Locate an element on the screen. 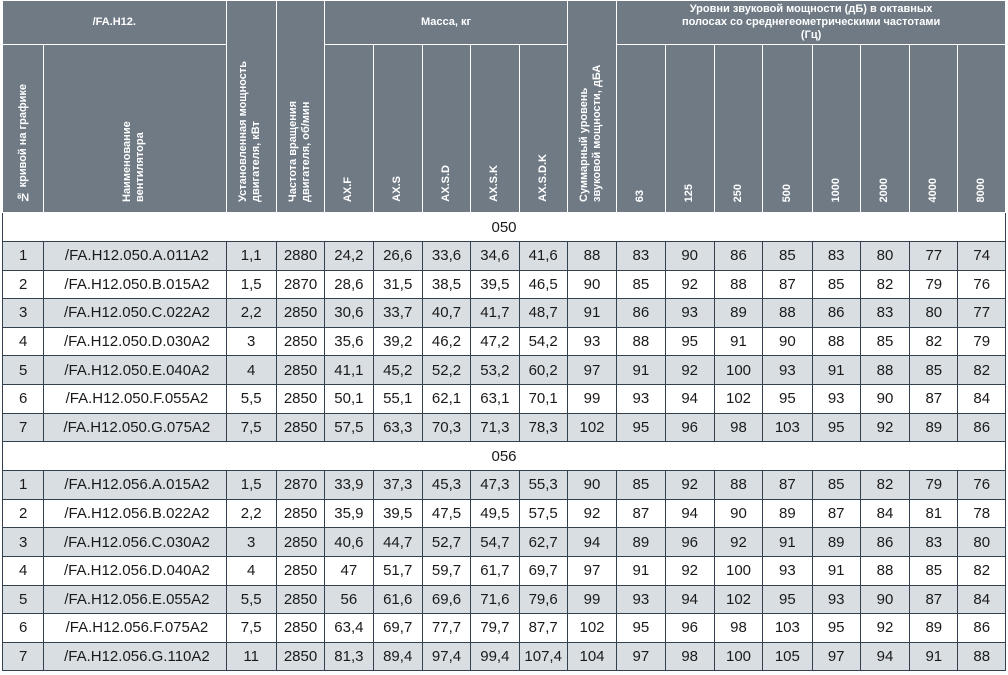 The width and height of the screenshot is (1008, 675). table-cell: 41,6 is located at coordinates (543, 256).